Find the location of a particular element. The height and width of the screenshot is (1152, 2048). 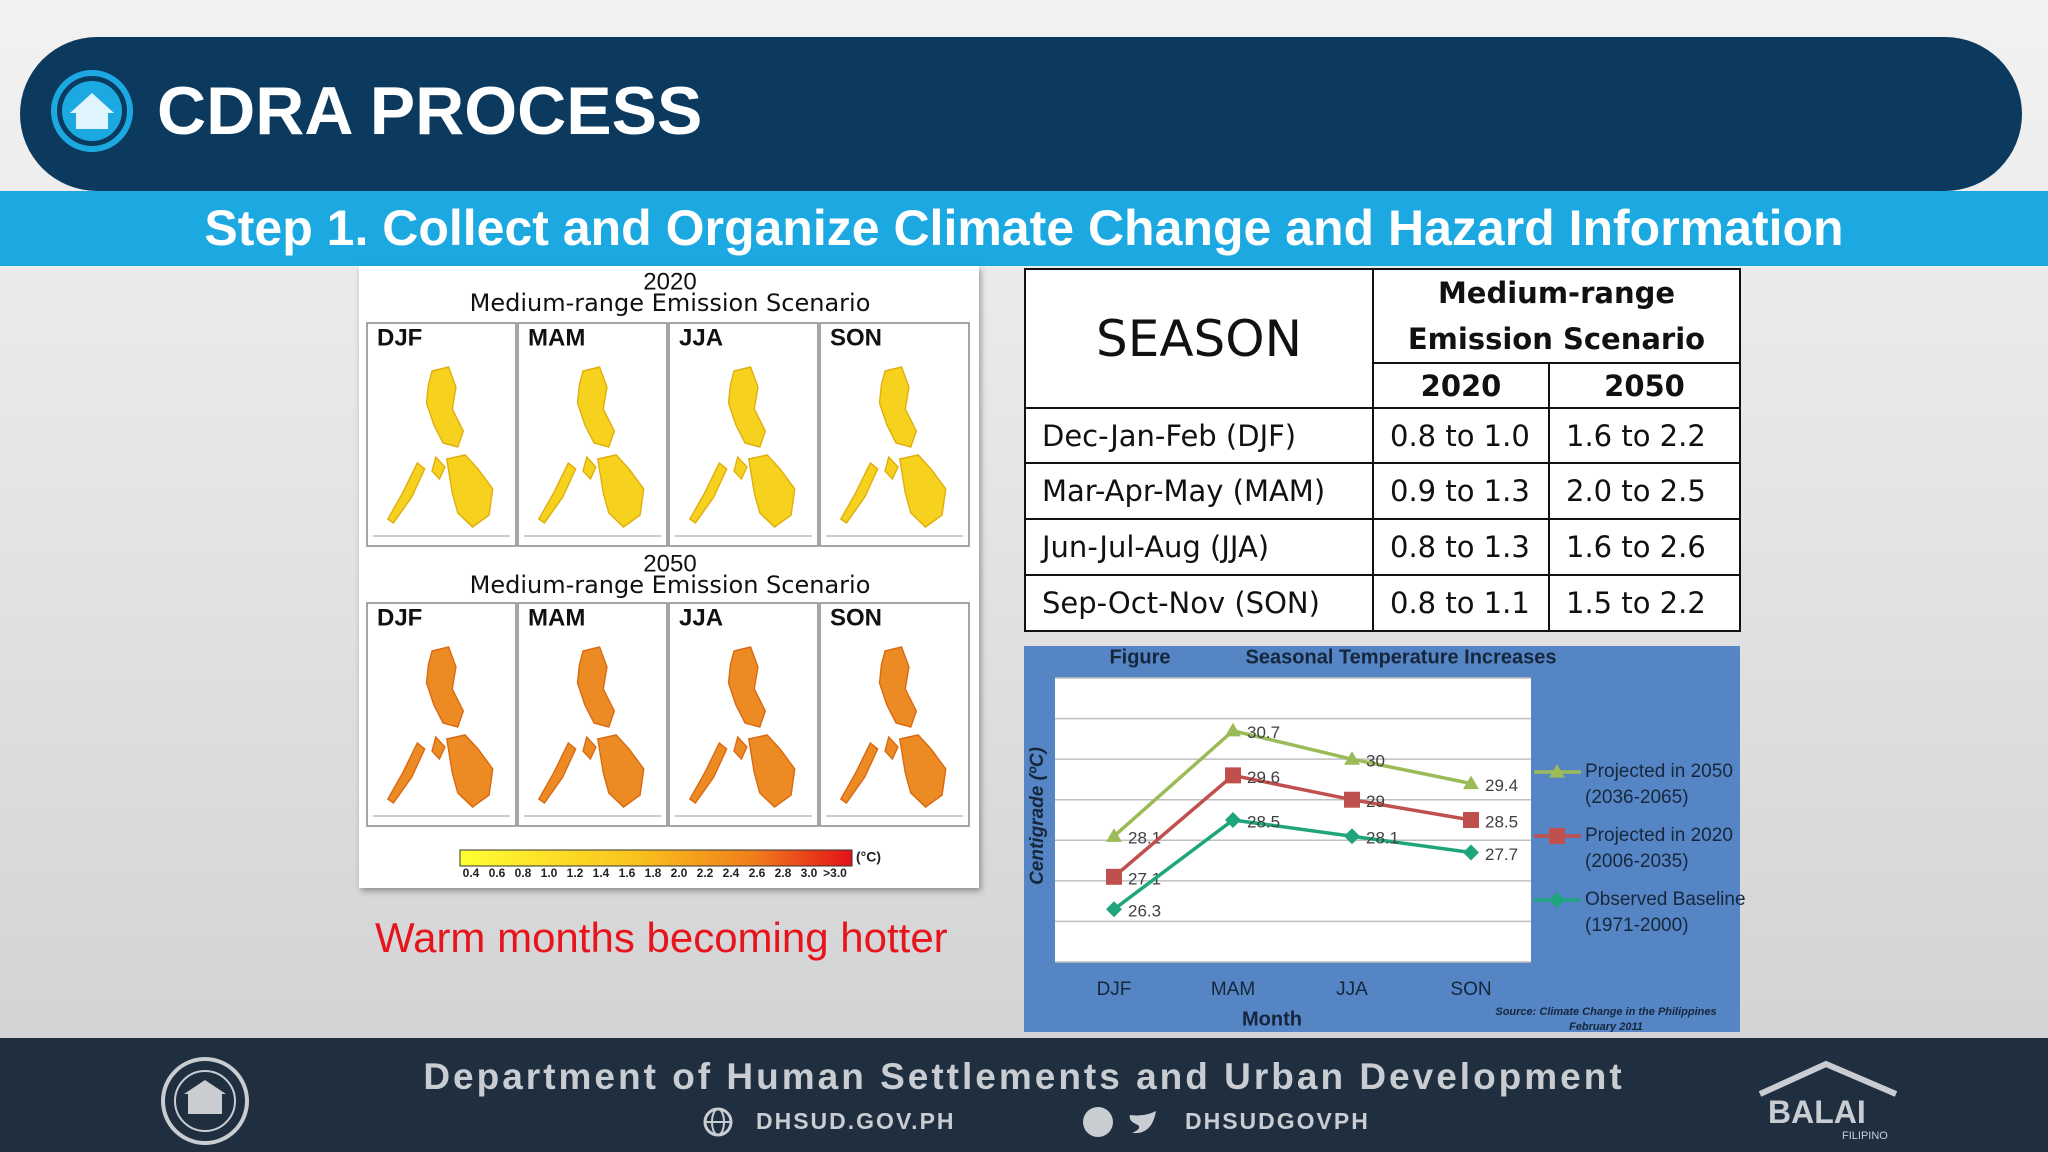

data-label: 30 is located at coordinates (1375, 761).